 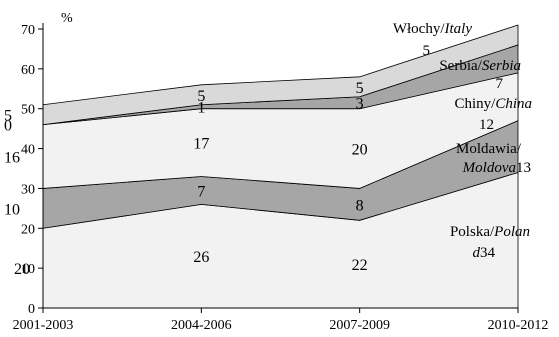 What do you see at coordinates (493, 104) in the screenshot?
I see `series-label-china: Chiny/China` at bounding box center [493, 104].